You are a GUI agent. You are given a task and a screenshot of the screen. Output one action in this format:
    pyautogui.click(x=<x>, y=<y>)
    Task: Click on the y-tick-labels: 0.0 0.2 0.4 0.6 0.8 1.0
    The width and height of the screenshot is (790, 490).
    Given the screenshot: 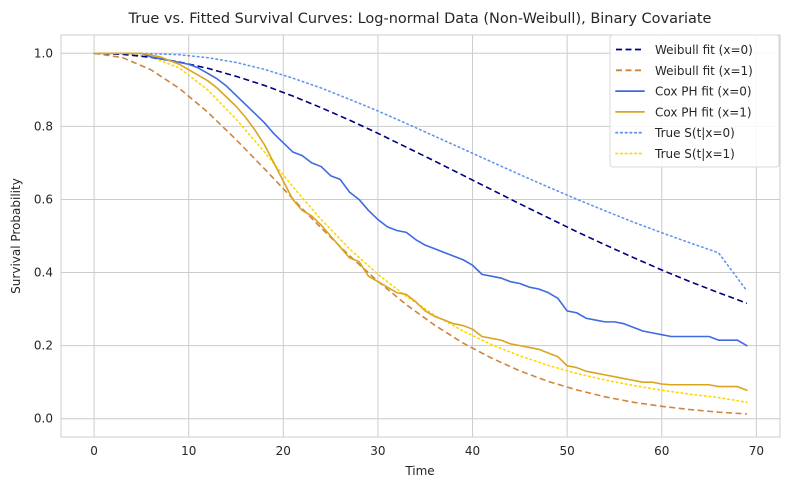 What is the action you would take?
    pyautogui.click(x=43, y=235)
    